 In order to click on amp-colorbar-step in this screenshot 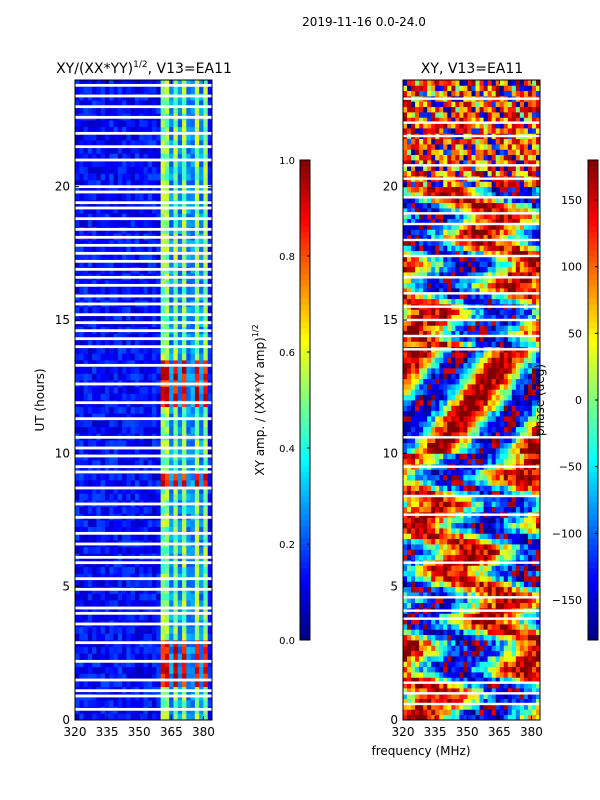, I will do `click(305, 481)`.